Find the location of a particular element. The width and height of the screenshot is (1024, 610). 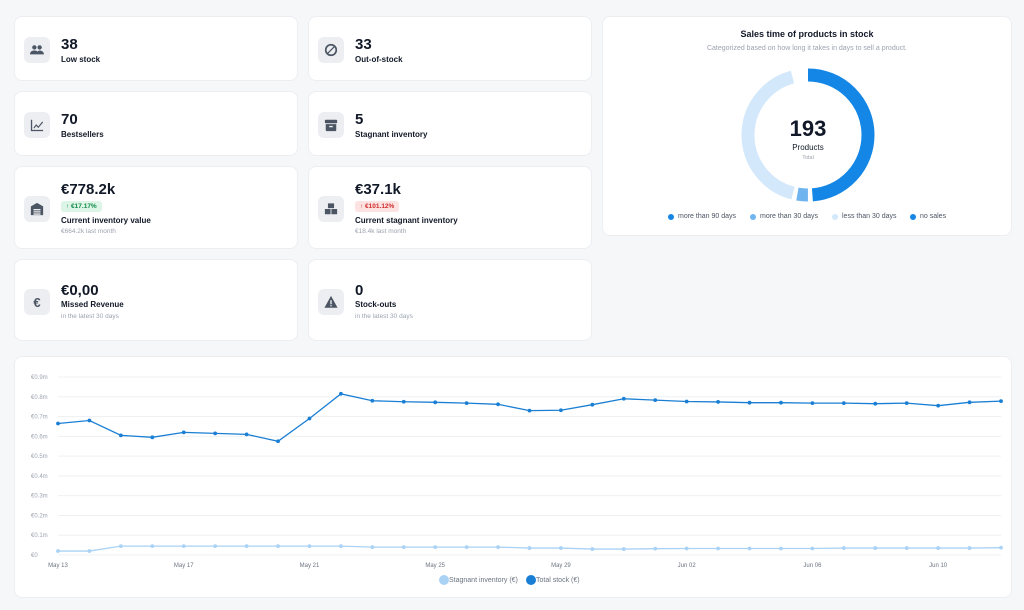

donut-total: 193 is located at coordinates (808, 128).